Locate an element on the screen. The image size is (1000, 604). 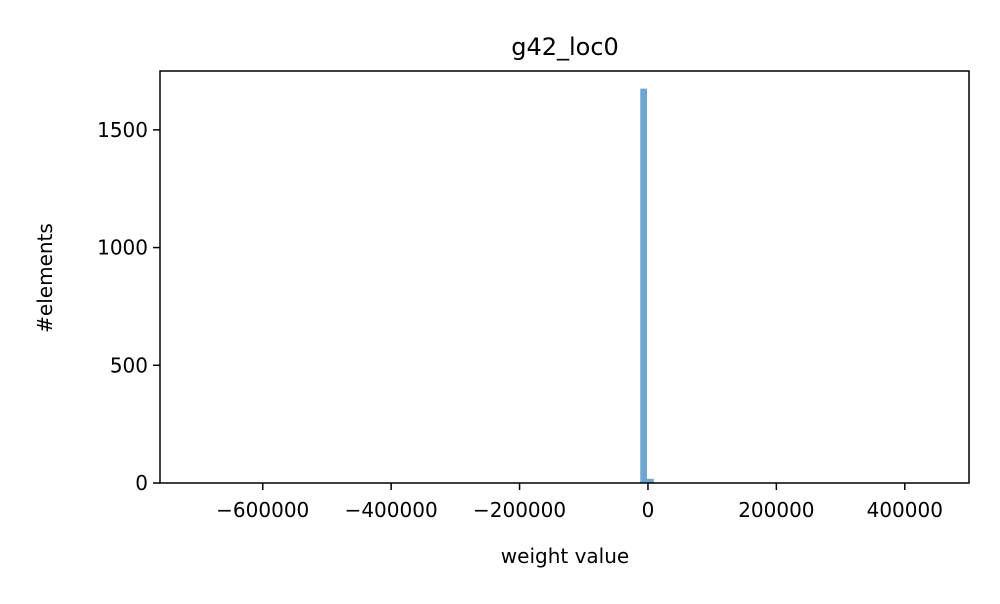
x-tick-label-3: 0 is located at coordinates (648, 510).